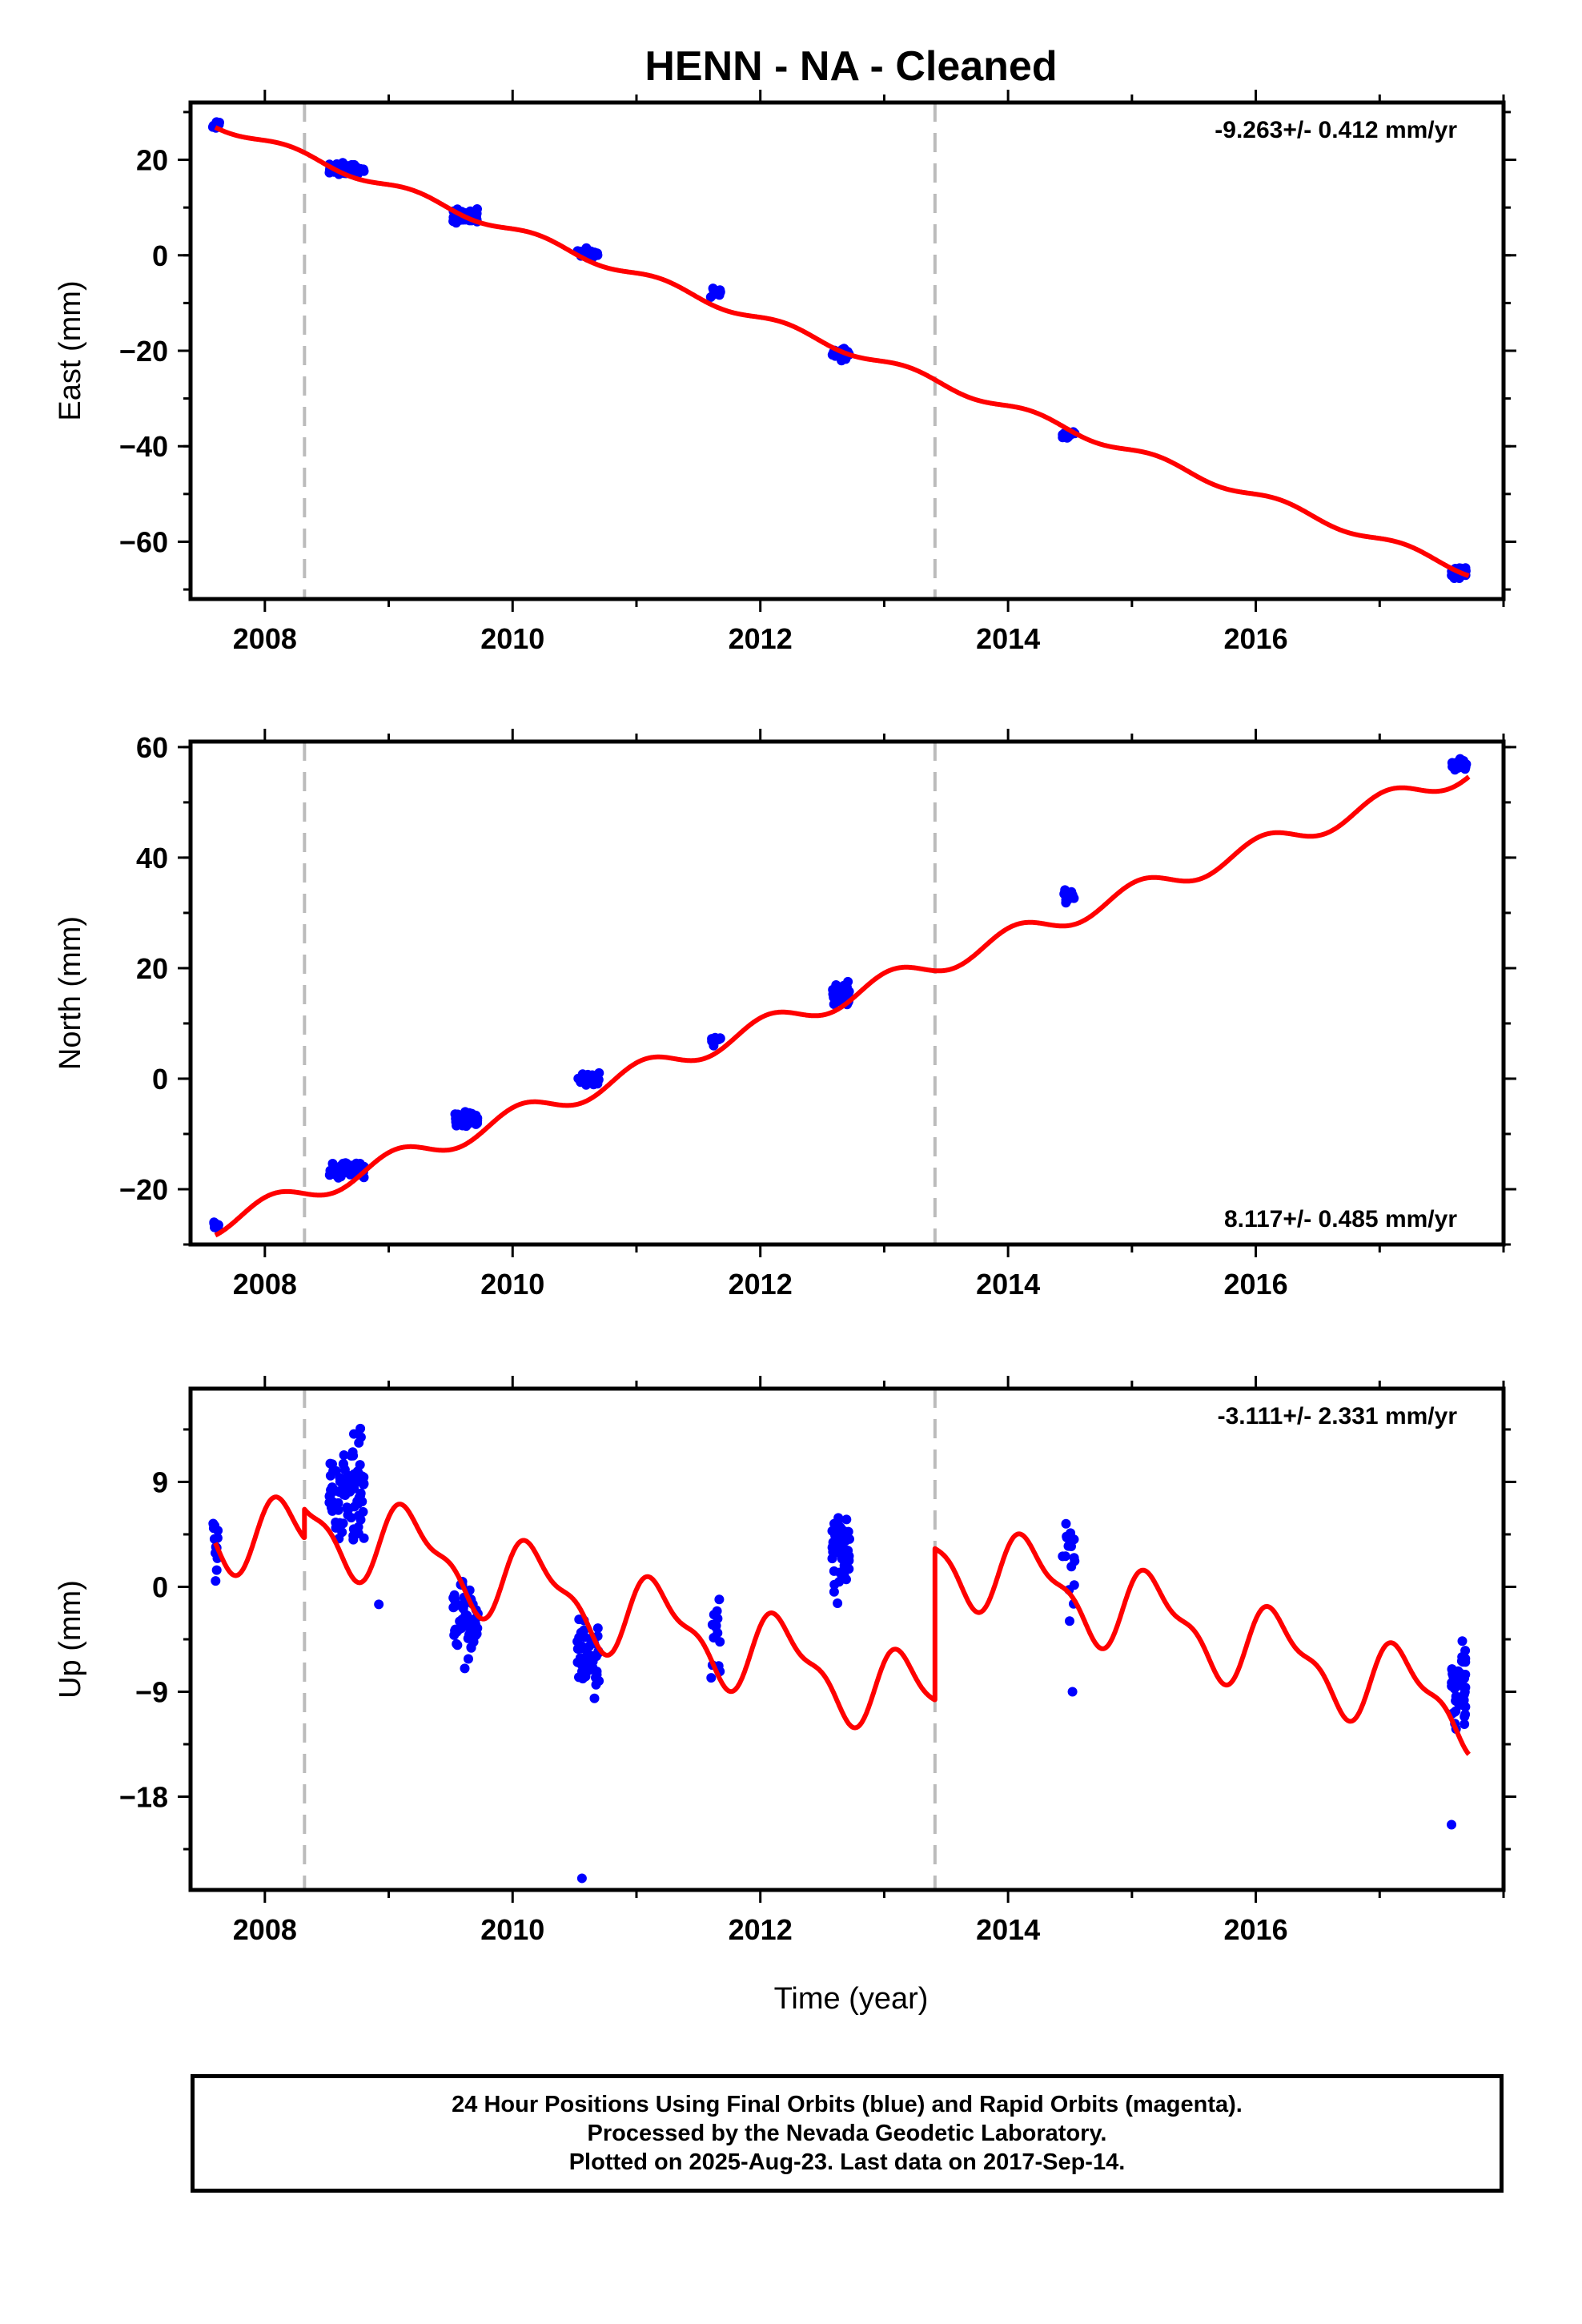 The width and height of the screenshot is (1582, 2324). Describe the element at coordinates (144, 446) in the screenshot. I see `y-tick-label: −40` at that location.